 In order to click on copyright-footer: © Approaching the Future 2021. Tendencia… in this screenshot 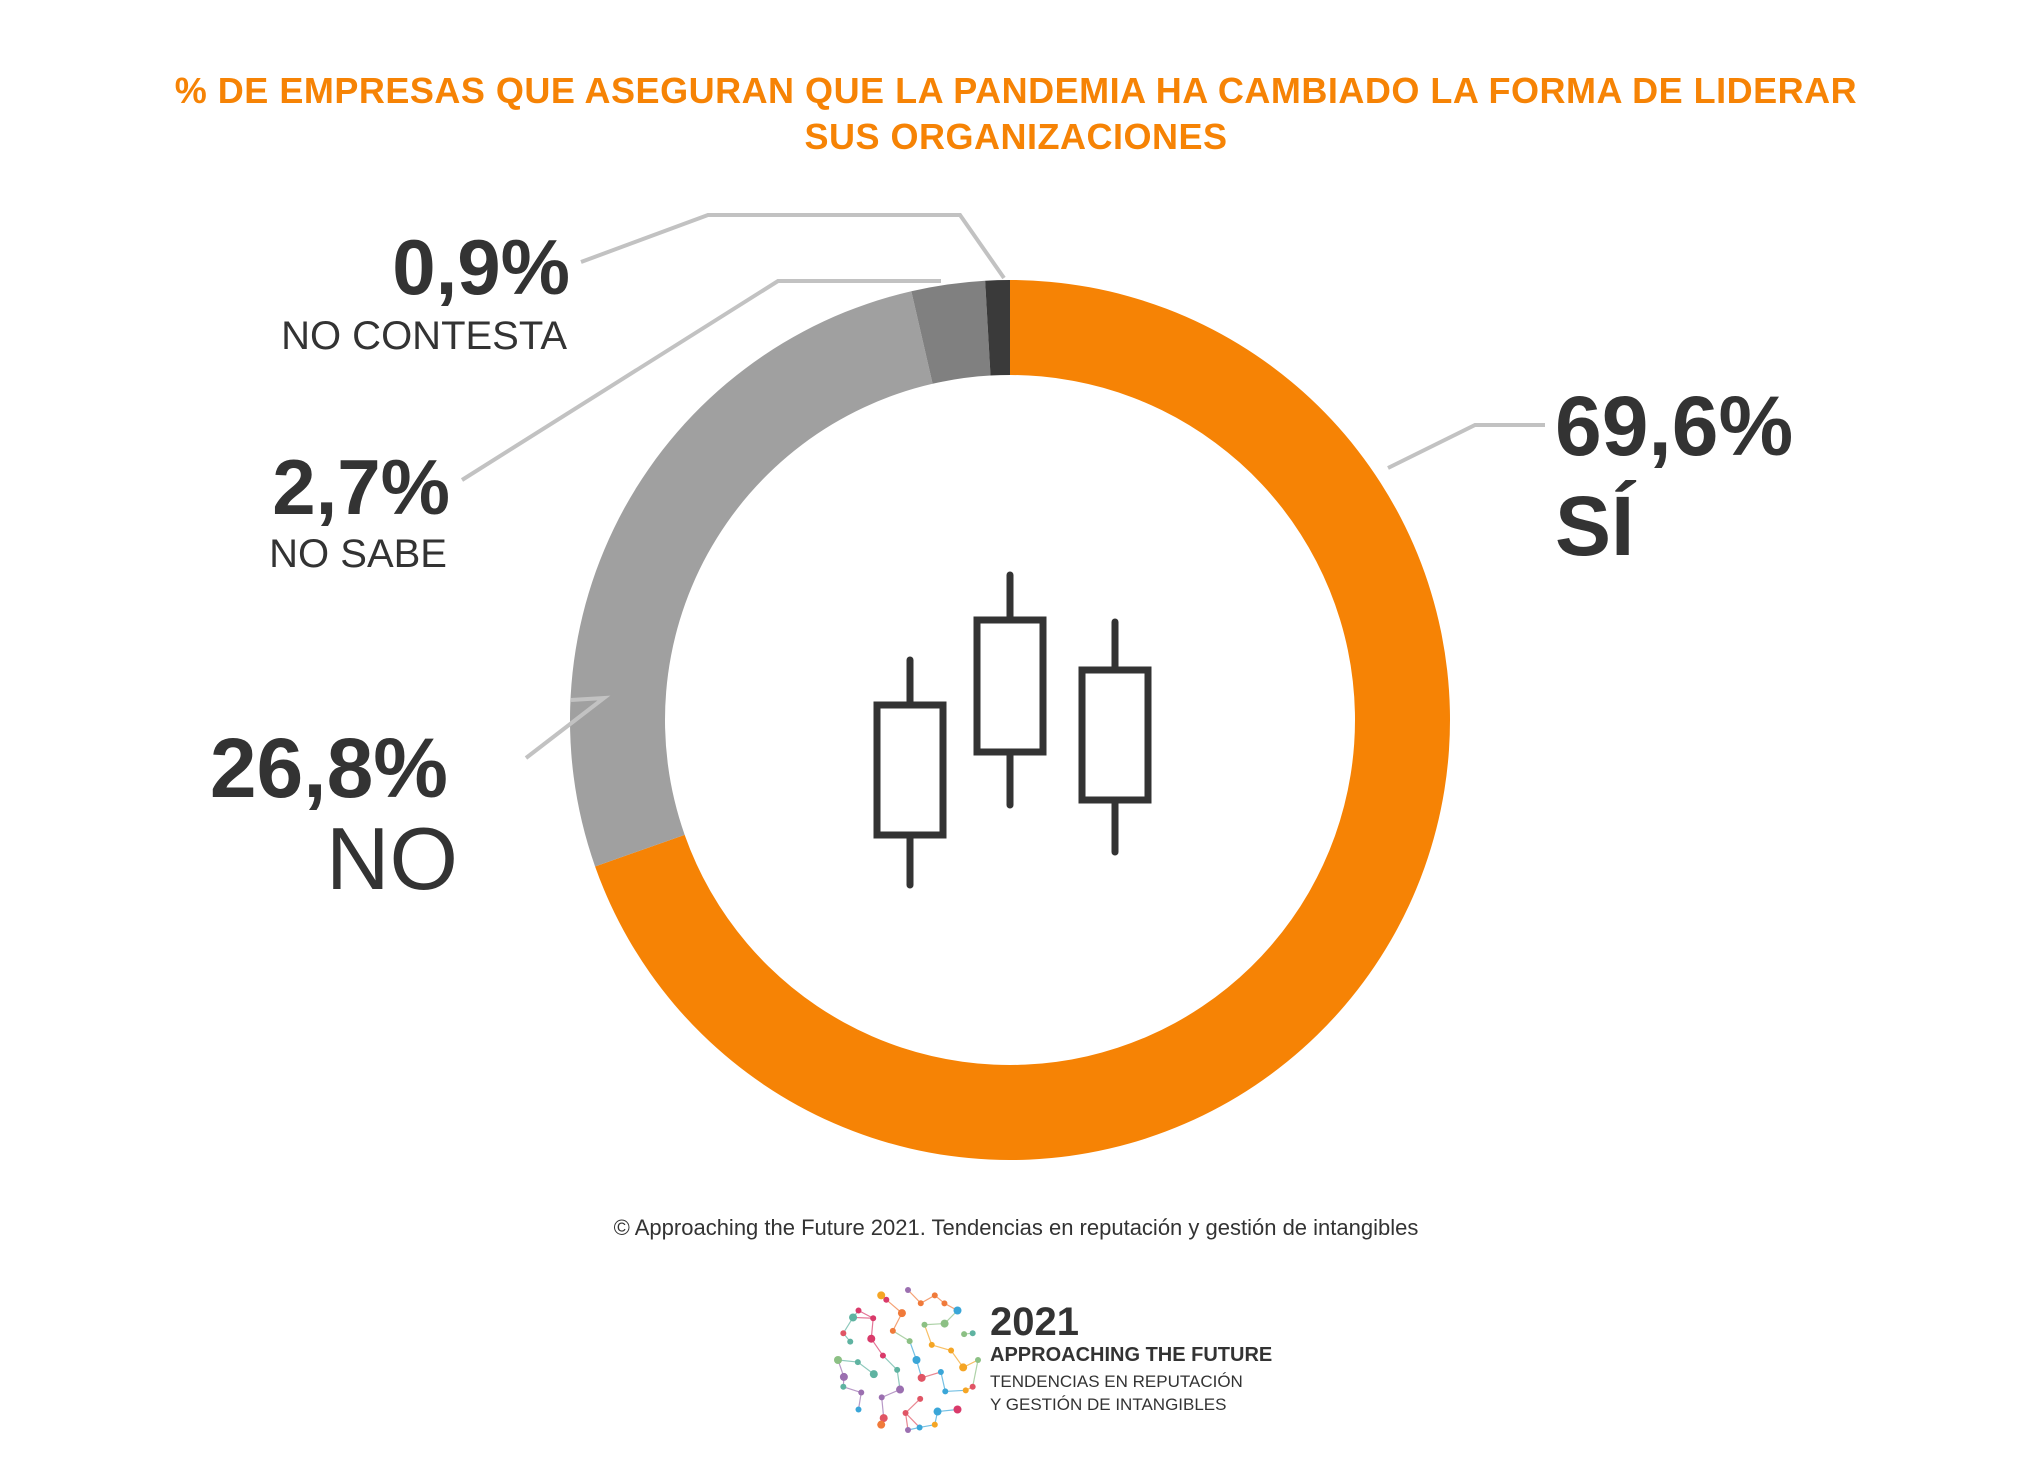, I will do `click(1016, 1227)`.